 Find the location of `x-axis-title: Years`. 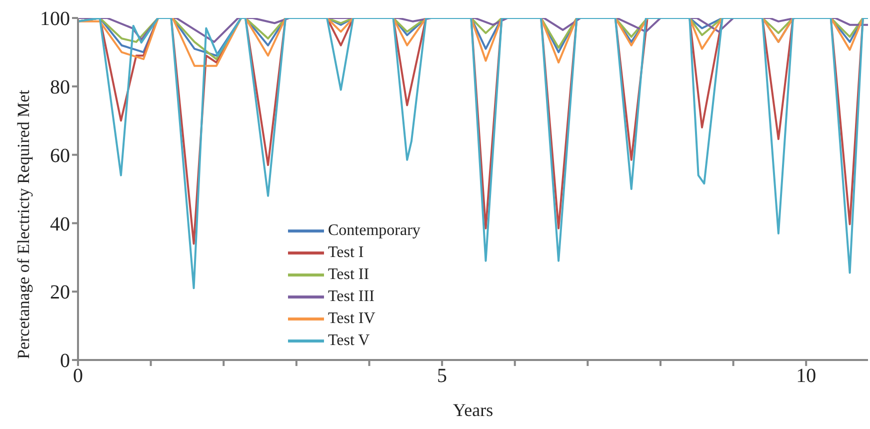

x-axis-title: Years is located at coordinates (473, 410).